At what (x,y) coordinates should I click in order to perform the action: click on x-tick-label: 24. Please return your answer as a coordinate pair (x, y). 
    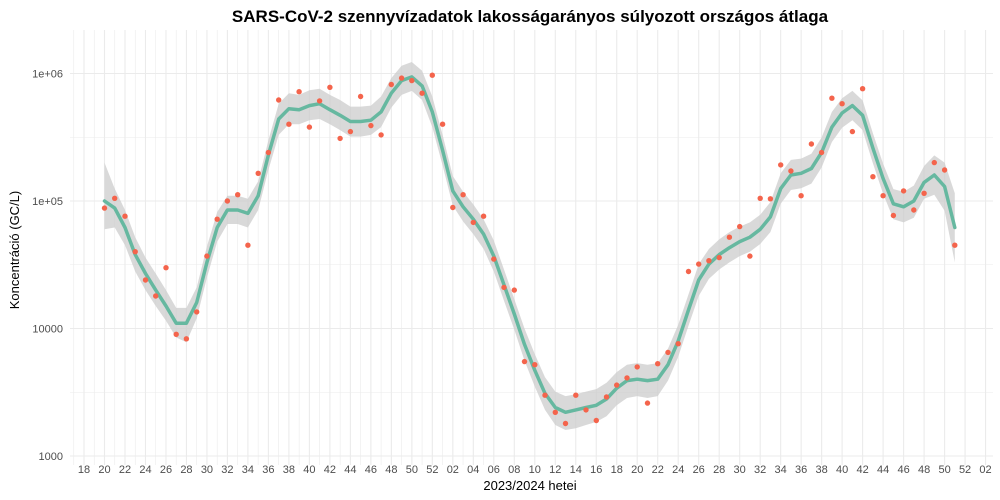
    Looking at the image, I should click on (145, 470).